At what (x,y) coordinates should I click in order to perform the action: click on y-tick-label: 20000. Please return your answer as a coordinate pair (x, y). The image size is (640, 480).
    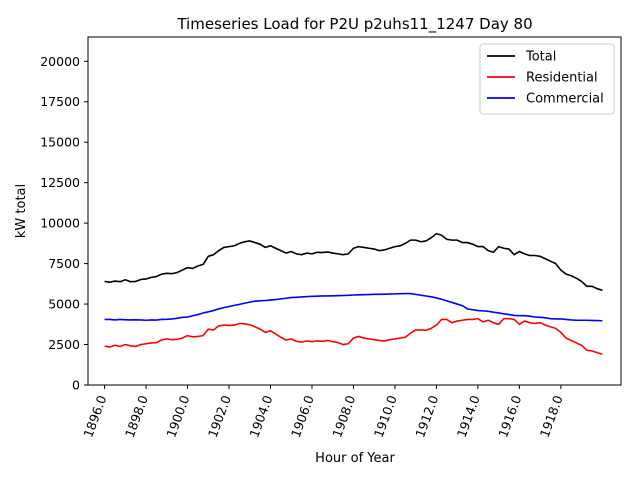
    Looking at the image, I should click on (60, 61).